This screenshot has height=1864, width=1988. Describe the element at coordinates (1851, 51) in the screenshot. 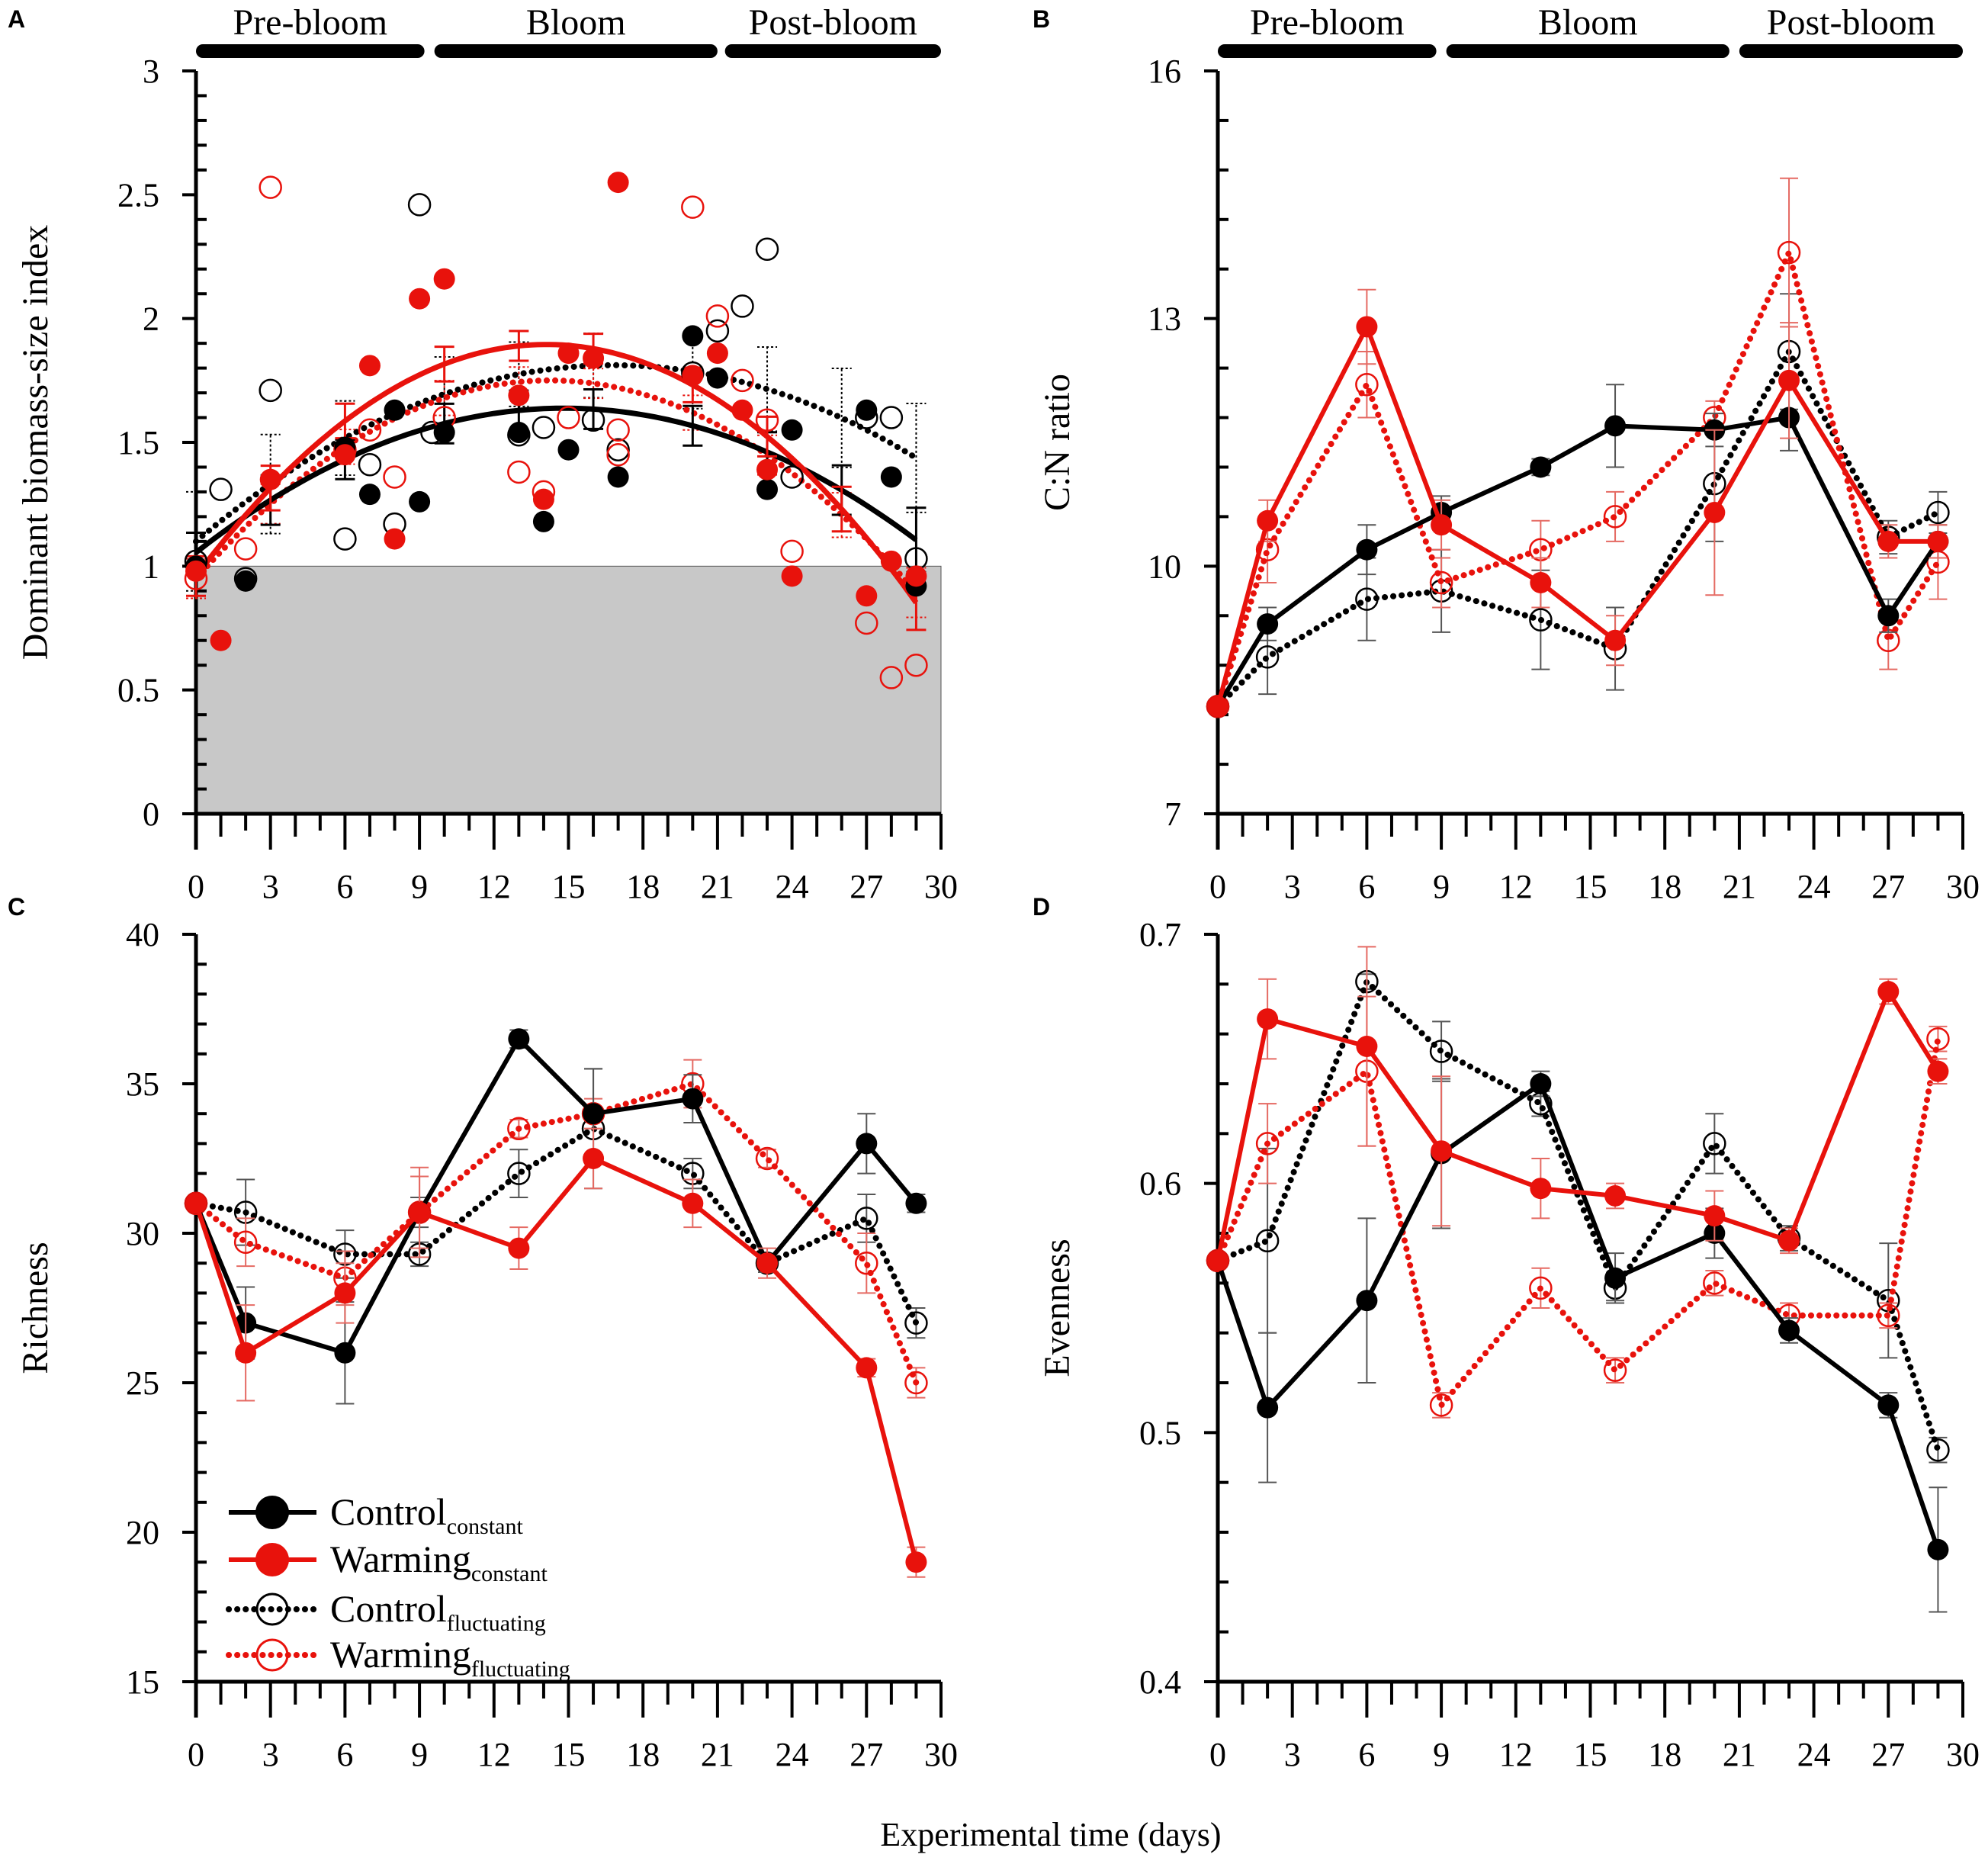

I see `phase-bar` at that location.